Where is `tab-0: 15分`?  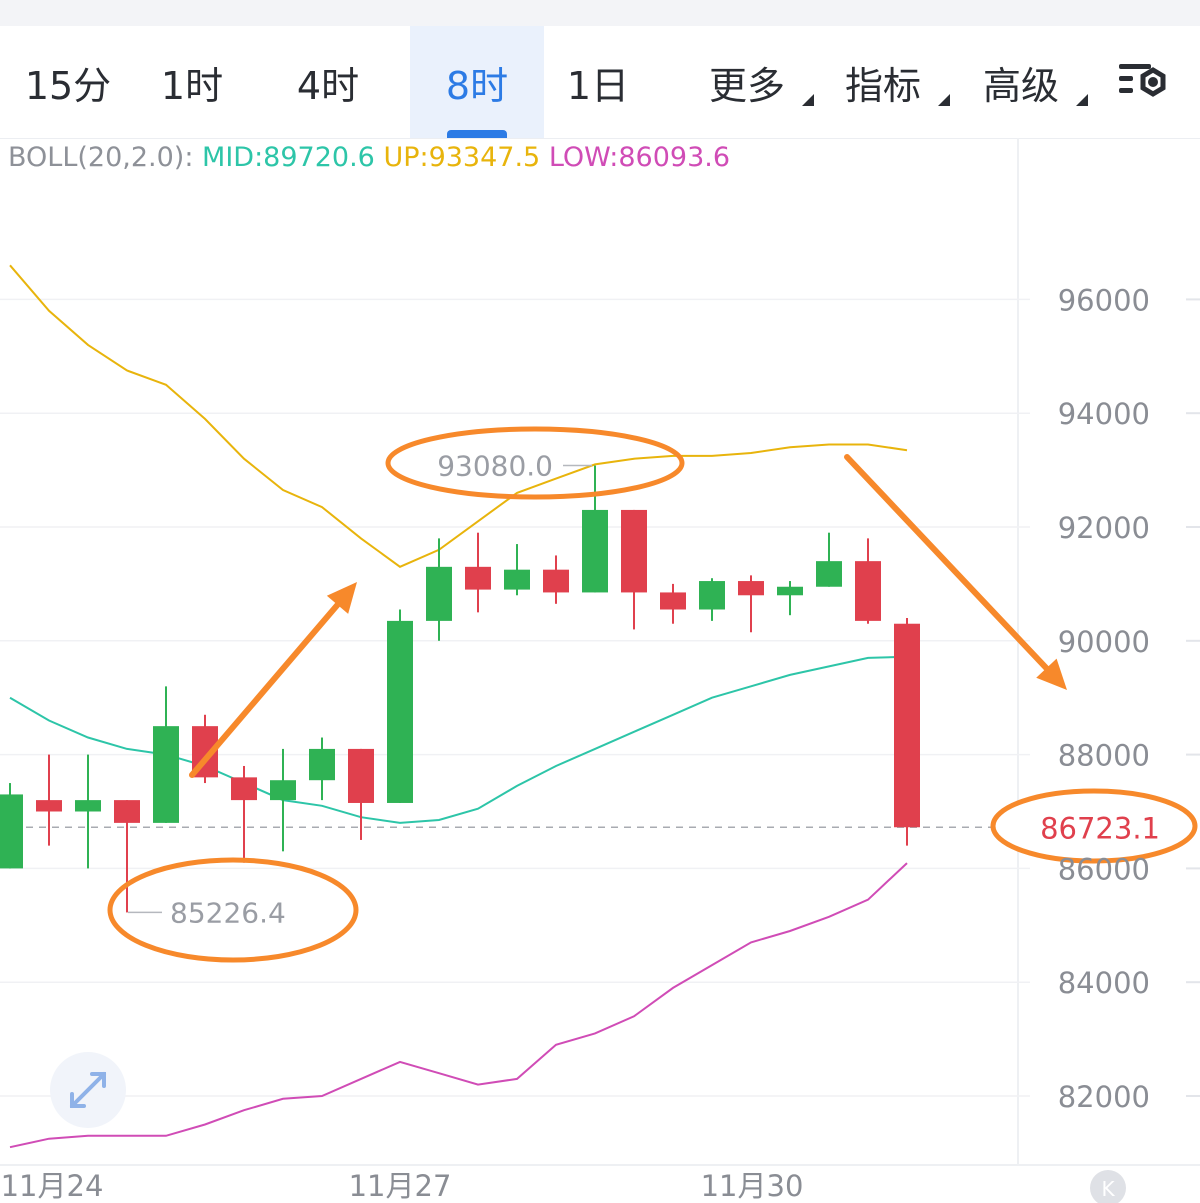 tab-0: 15分 is located at coordinates (68, 82).